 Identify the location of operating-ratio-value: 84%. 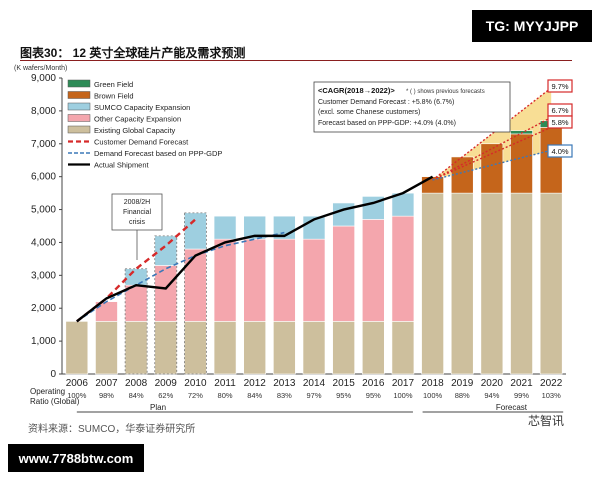
(136, 395).